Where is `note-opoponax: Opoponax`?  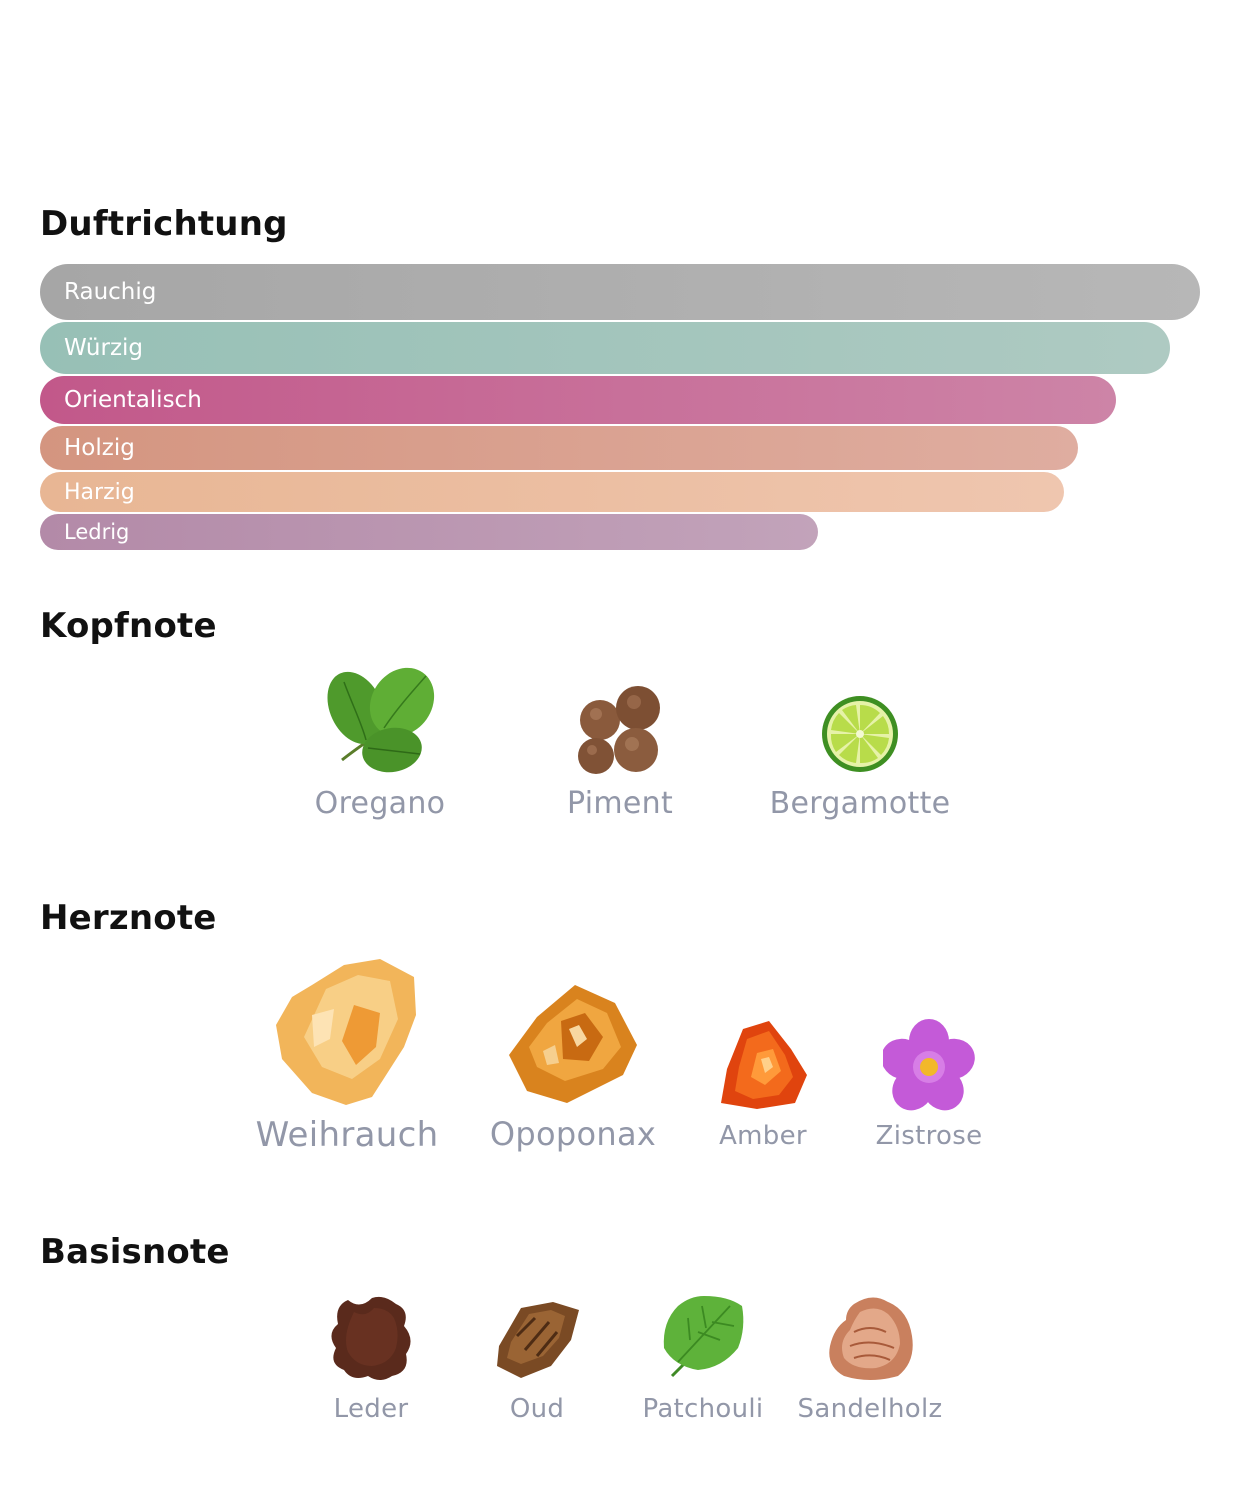
note-opoponax: Opoponax is located at coordinates (573, 1055).